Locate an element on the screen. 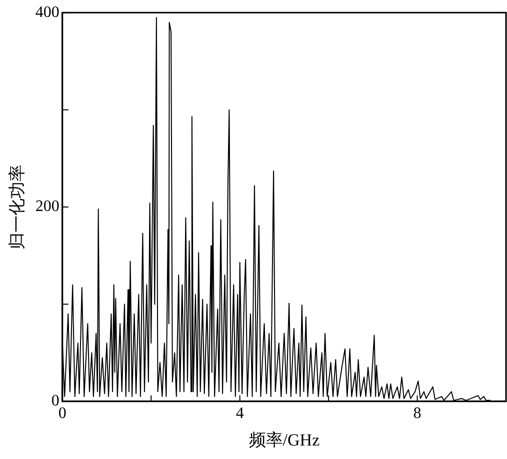 This screenshot has width=507, height=459. x-tick-label: 8 is located at coordinates (417, 413).